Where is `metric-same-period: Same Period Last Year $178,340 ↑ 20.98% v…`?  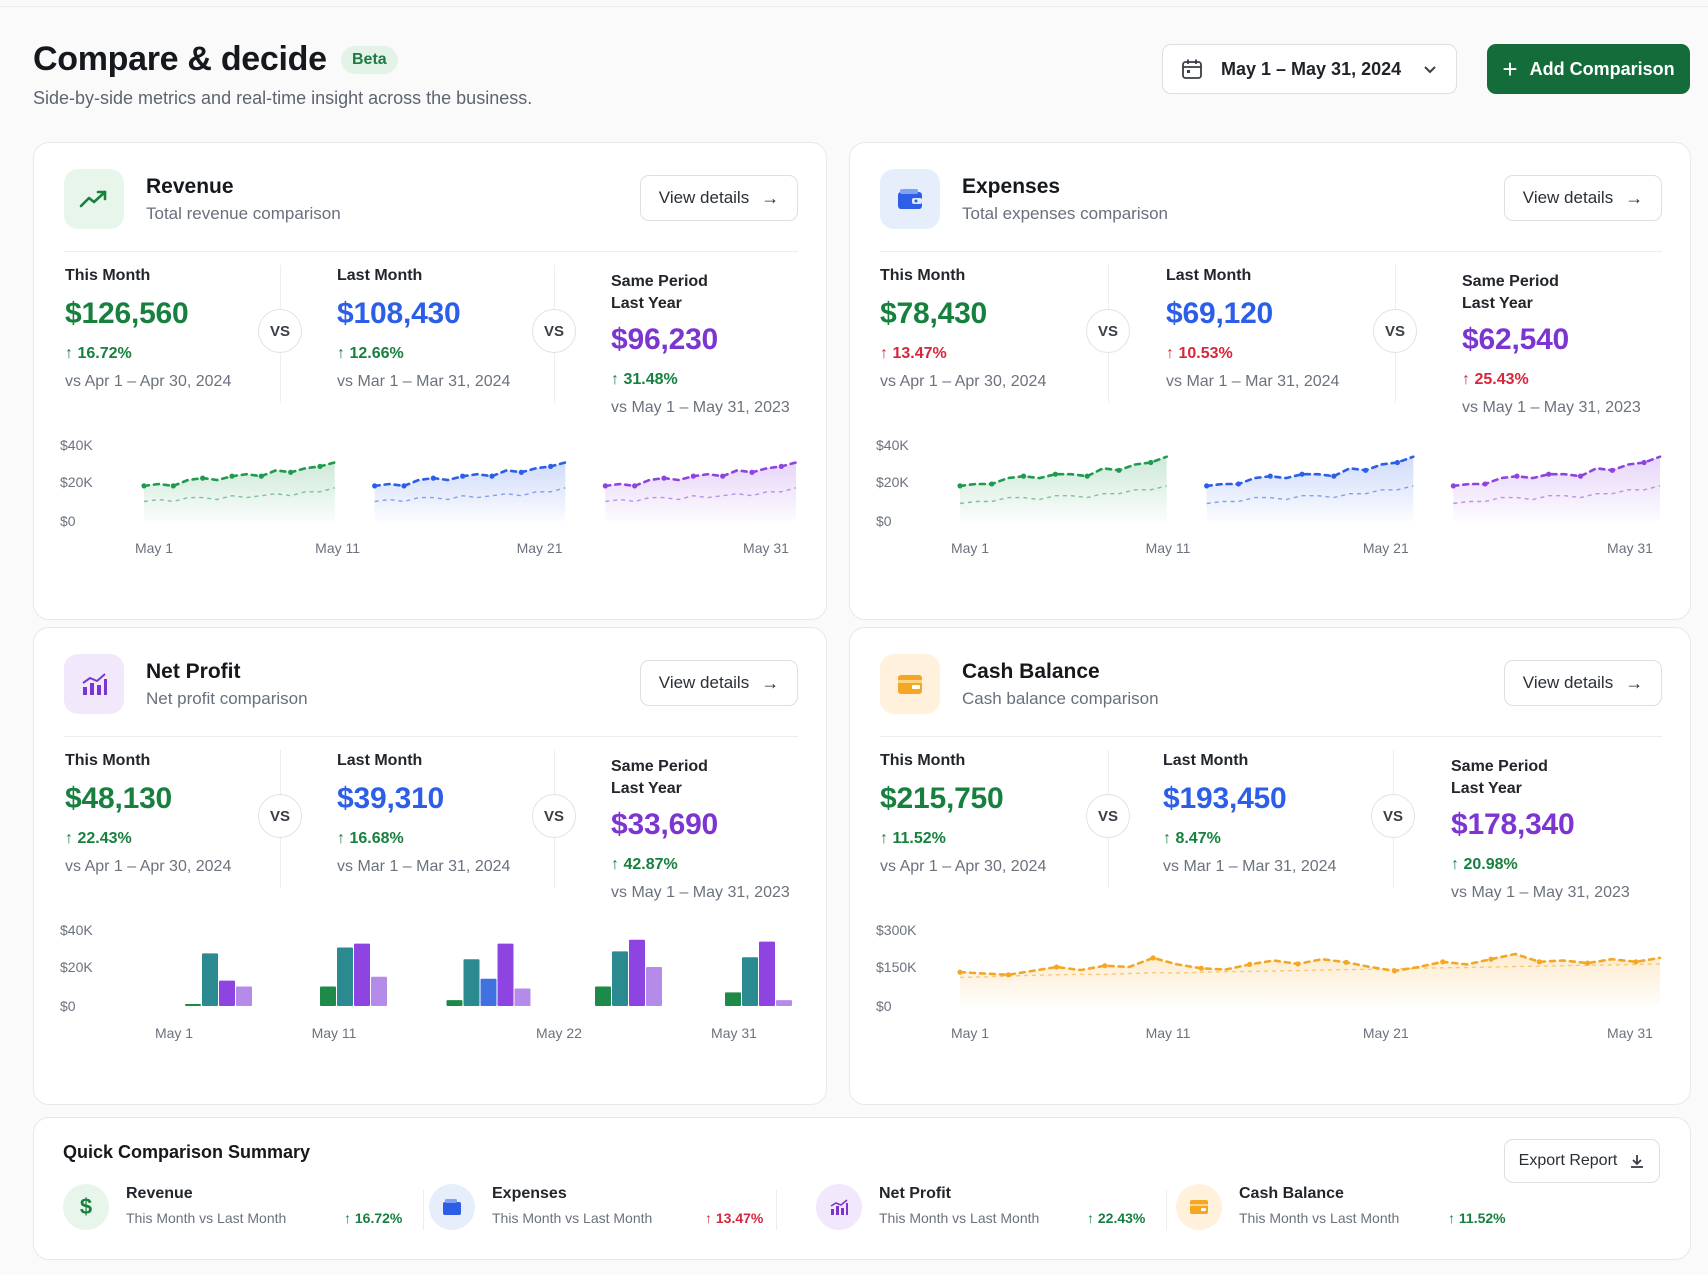
metric-same-period: Same Period Last Year $178,340 ↑ 20.98% v… is located at coordinates (1540, 829).